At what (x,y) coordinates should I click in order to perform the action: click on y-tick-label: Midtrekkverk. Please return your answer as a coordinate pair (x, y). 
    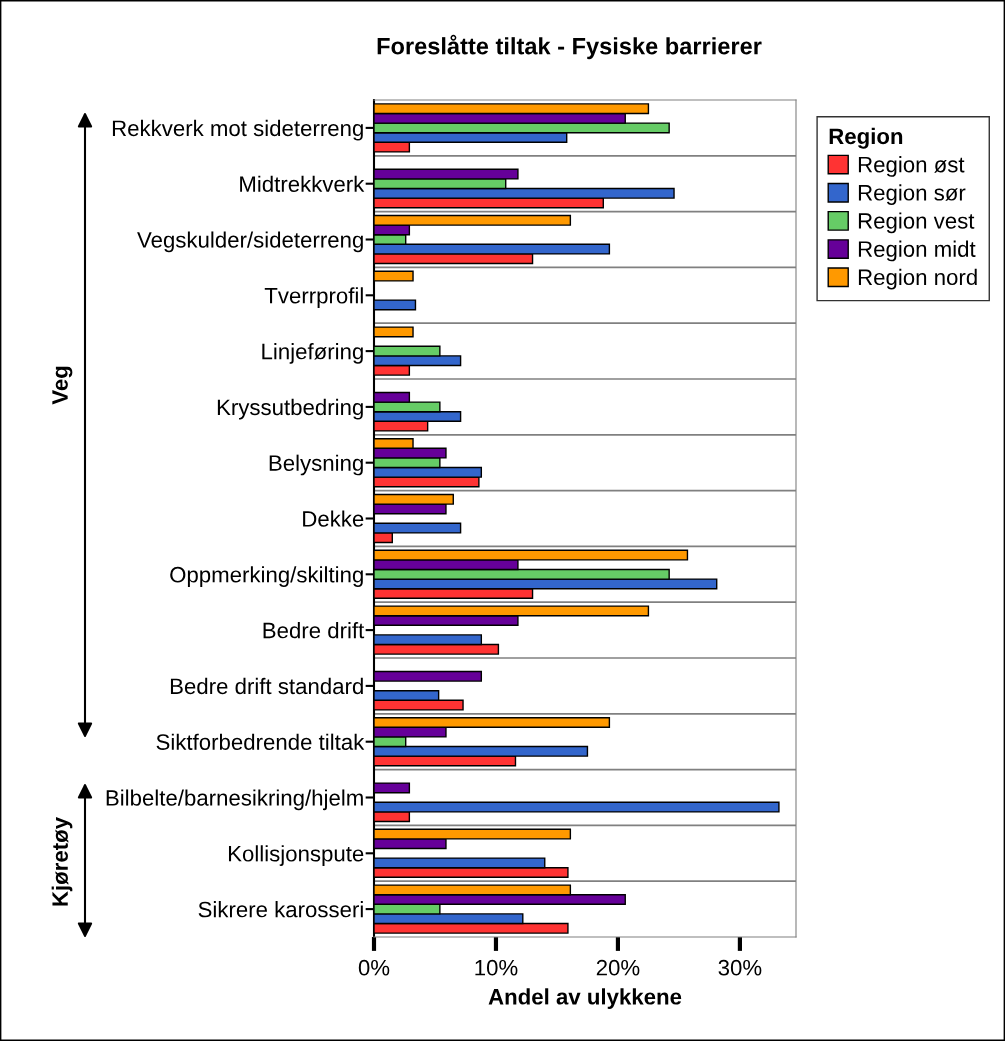
    Looking at the image, I should click on (302, 183).